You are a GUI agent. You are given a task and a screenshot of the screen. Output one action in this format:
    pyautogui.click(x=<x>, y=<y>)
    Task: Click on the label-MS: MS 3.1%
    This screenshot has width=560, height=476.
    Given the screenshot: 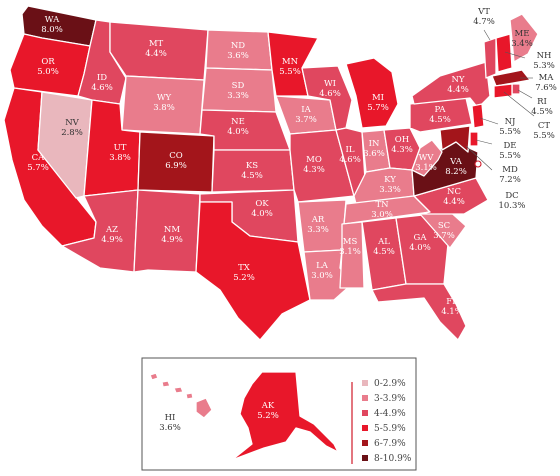 What is the action you would take?
    pyautogui.click(x=350, y=247)
    